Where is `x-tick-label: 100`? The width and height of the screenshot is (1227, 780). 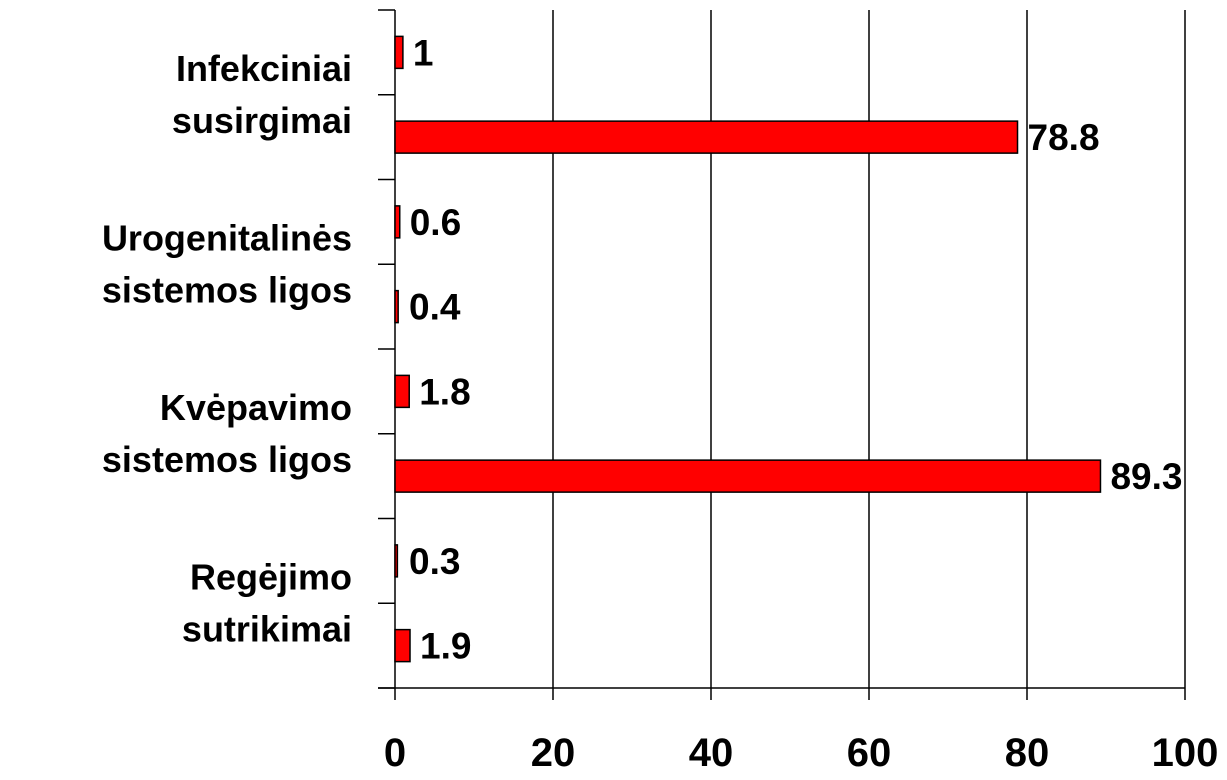 x-tick-label: 100 is located at coordinates (1185, 753).